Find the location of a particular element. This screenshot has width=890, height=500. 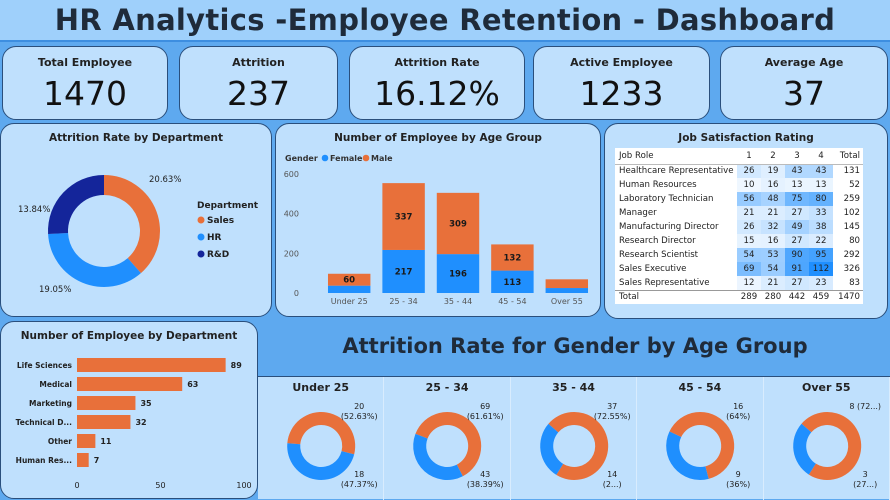

kpi-value: 1233 is located at coordinates (621, 93).